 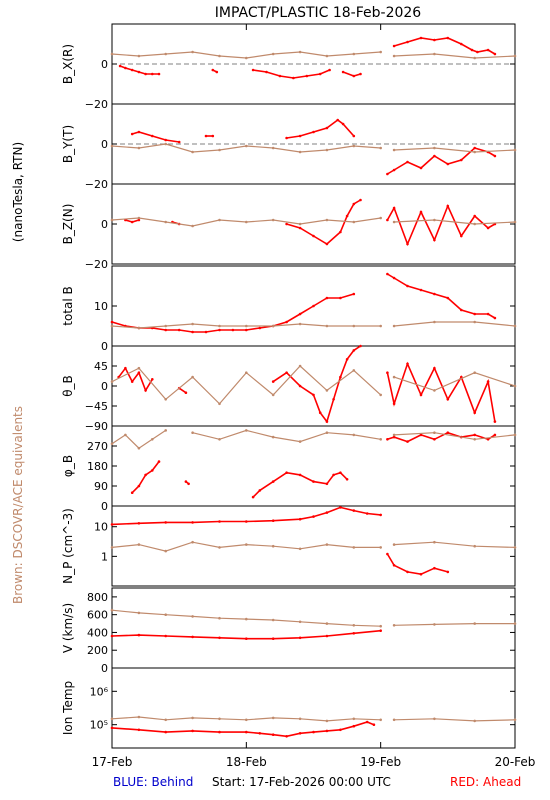 I want to click on panel-frame, so click(x=313, y=546).